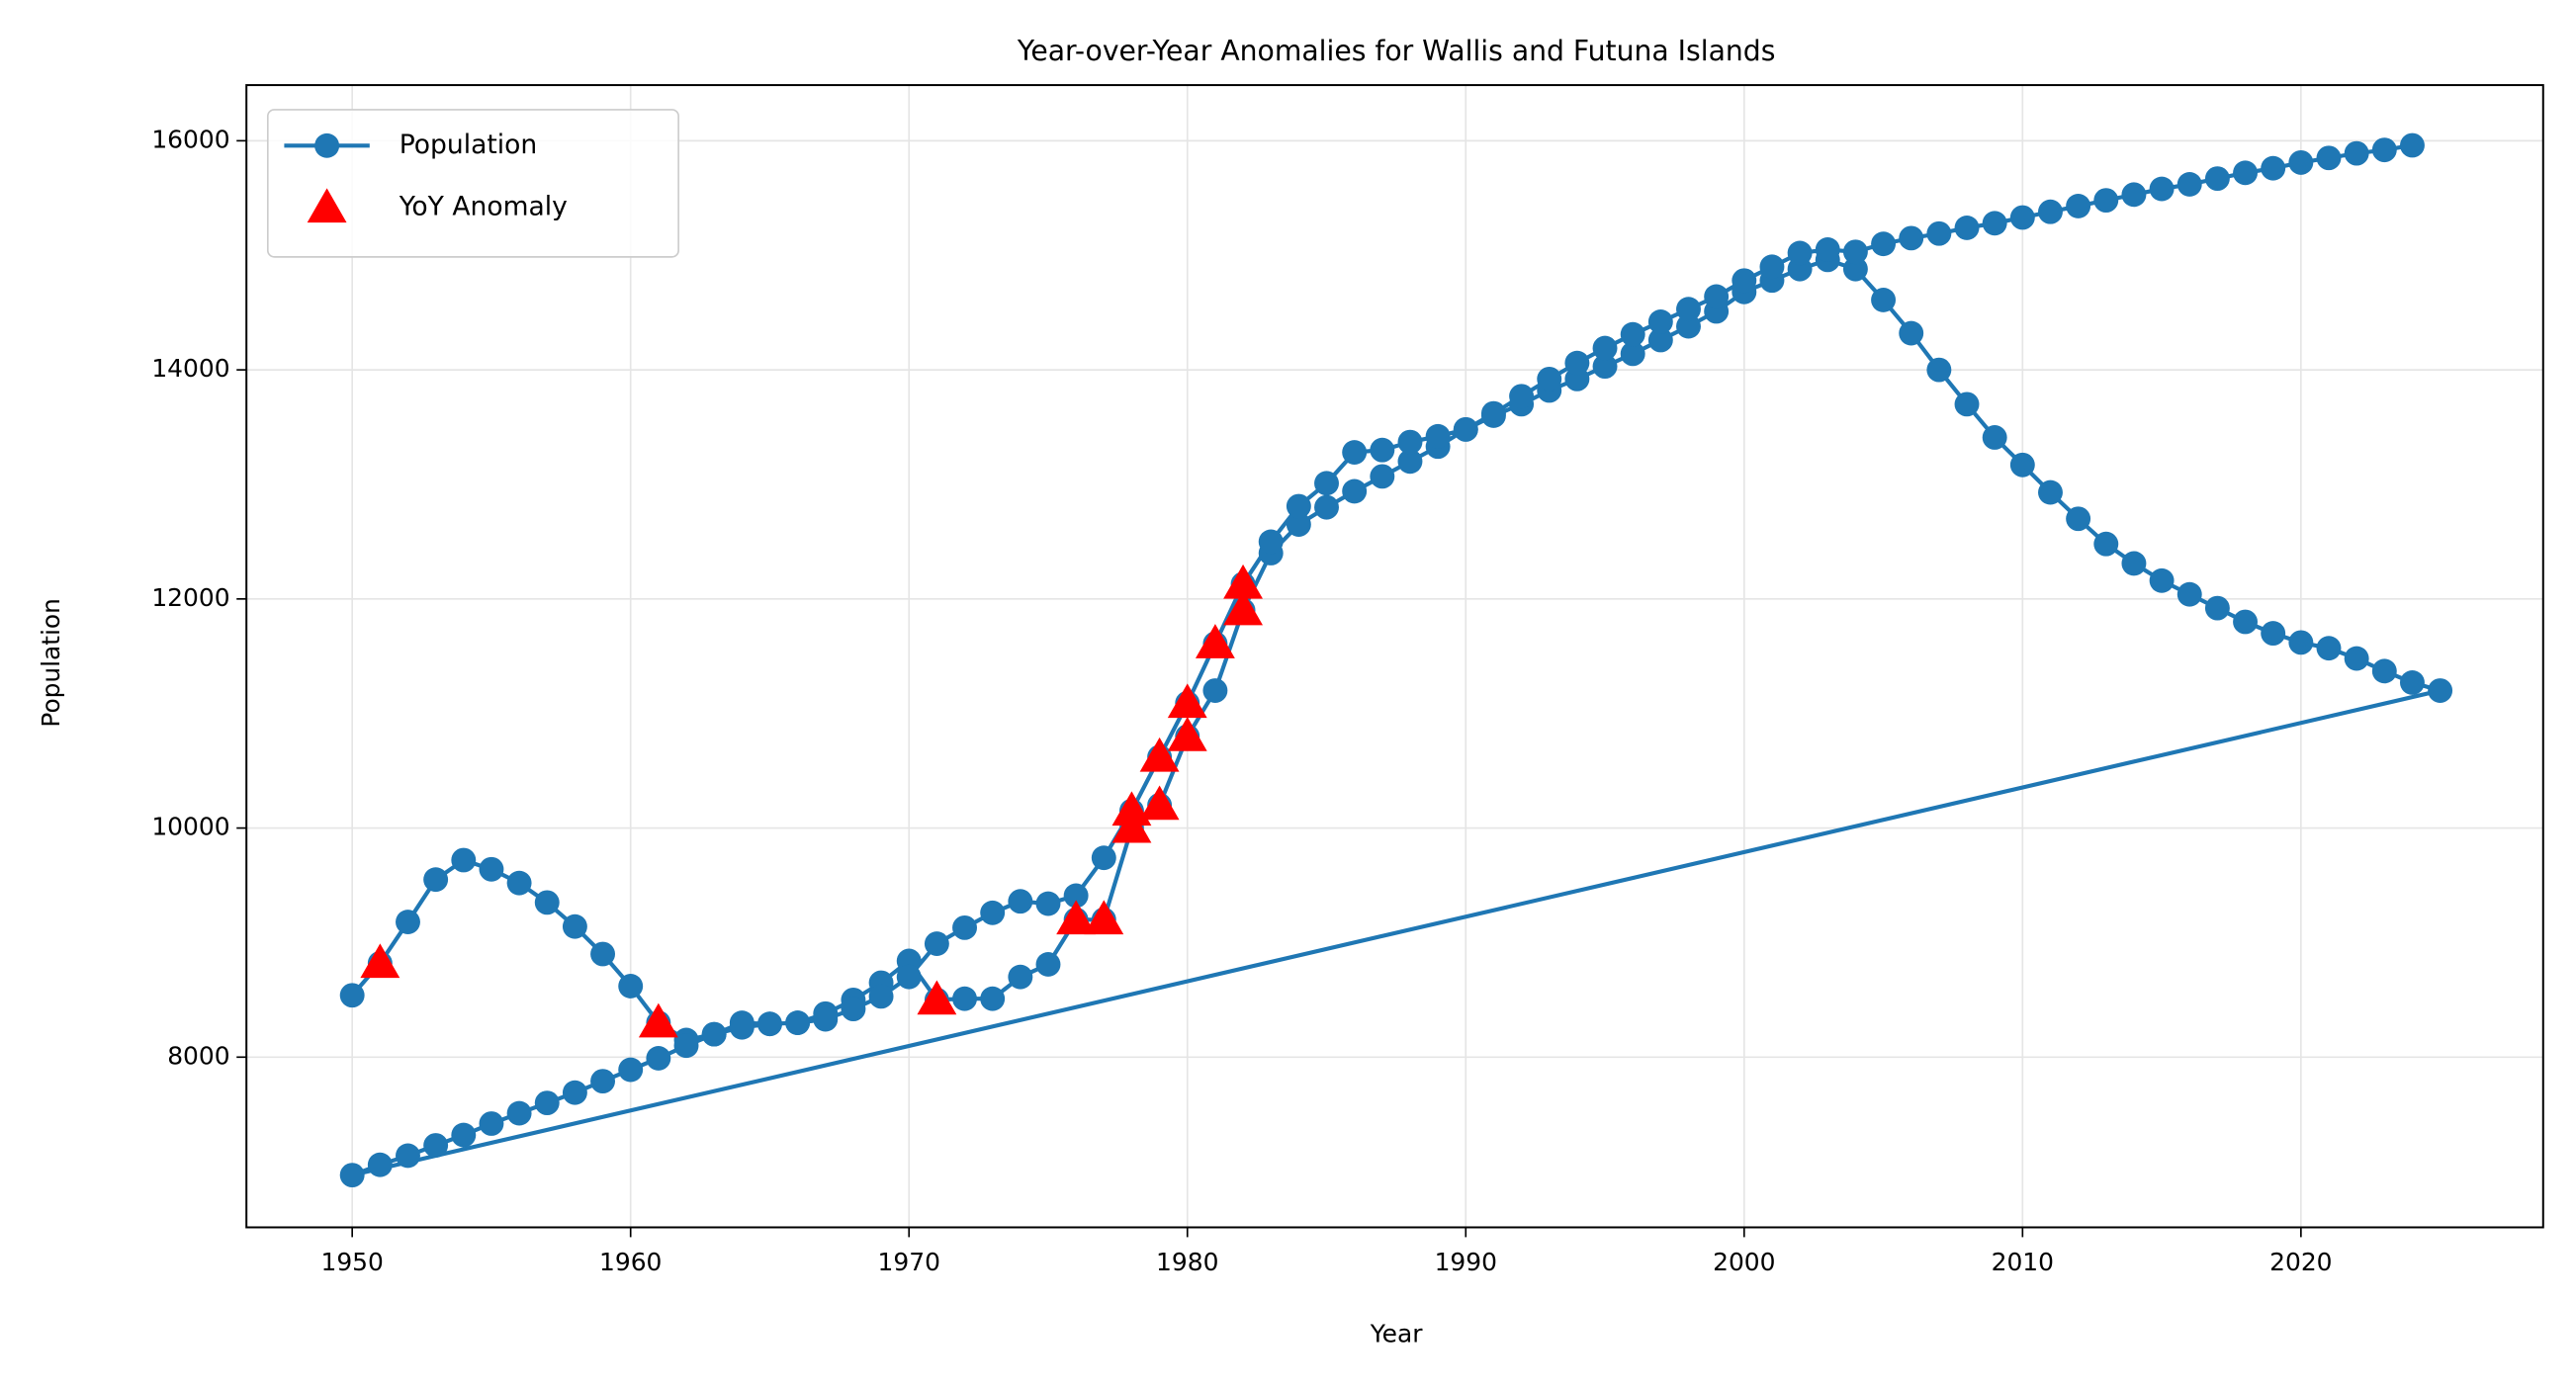 The height and width of the screenshot is (1391, 2576). I want to click on legend-box, so click(472, 183).